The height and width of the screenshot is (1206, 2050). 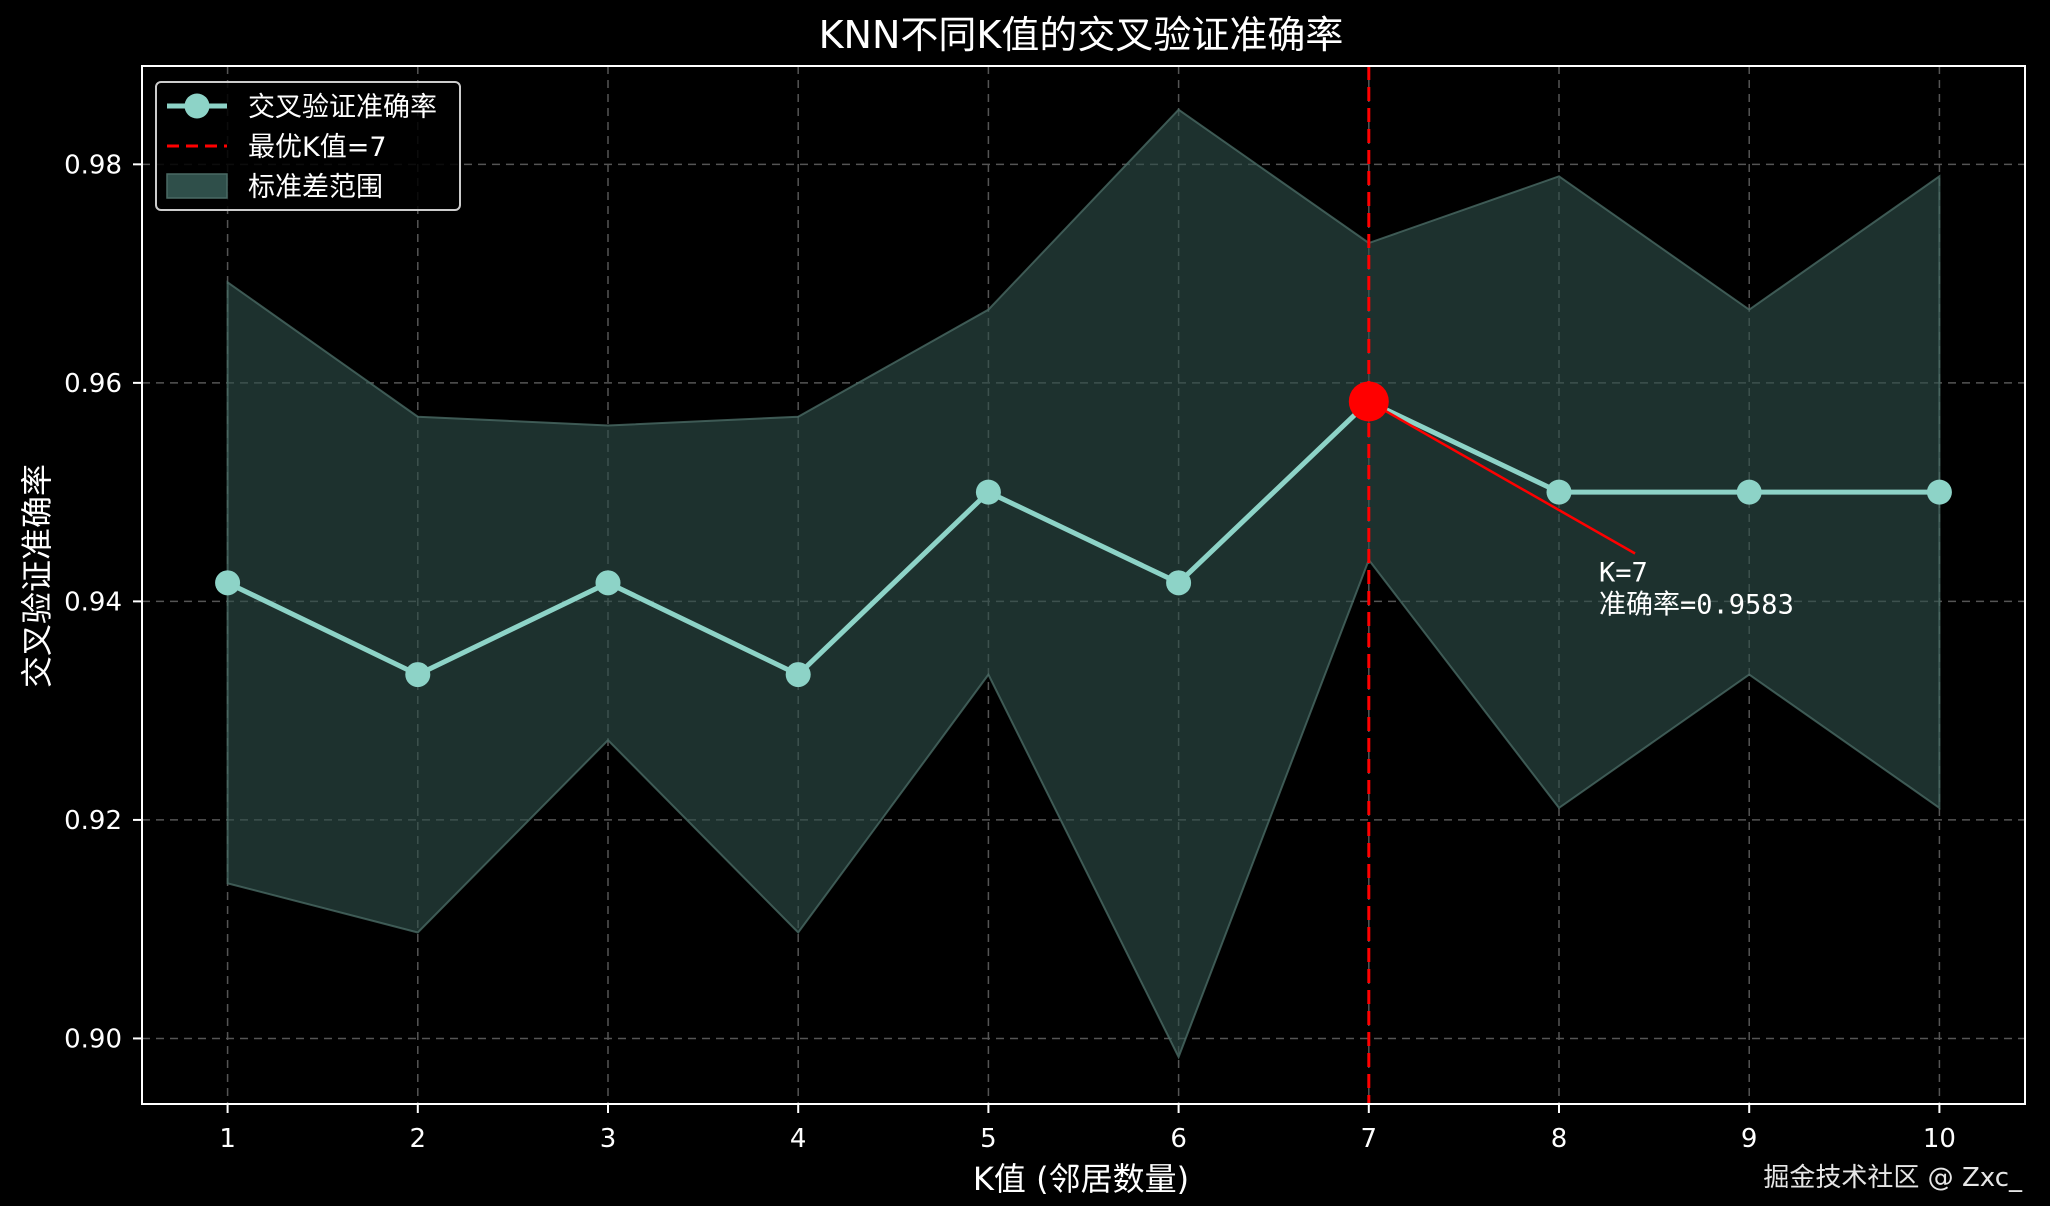 What do you see at coordinates (988, 1139) in the screenshot?
I see `x-tick-label: 5` at bounding box center [988, 1139].